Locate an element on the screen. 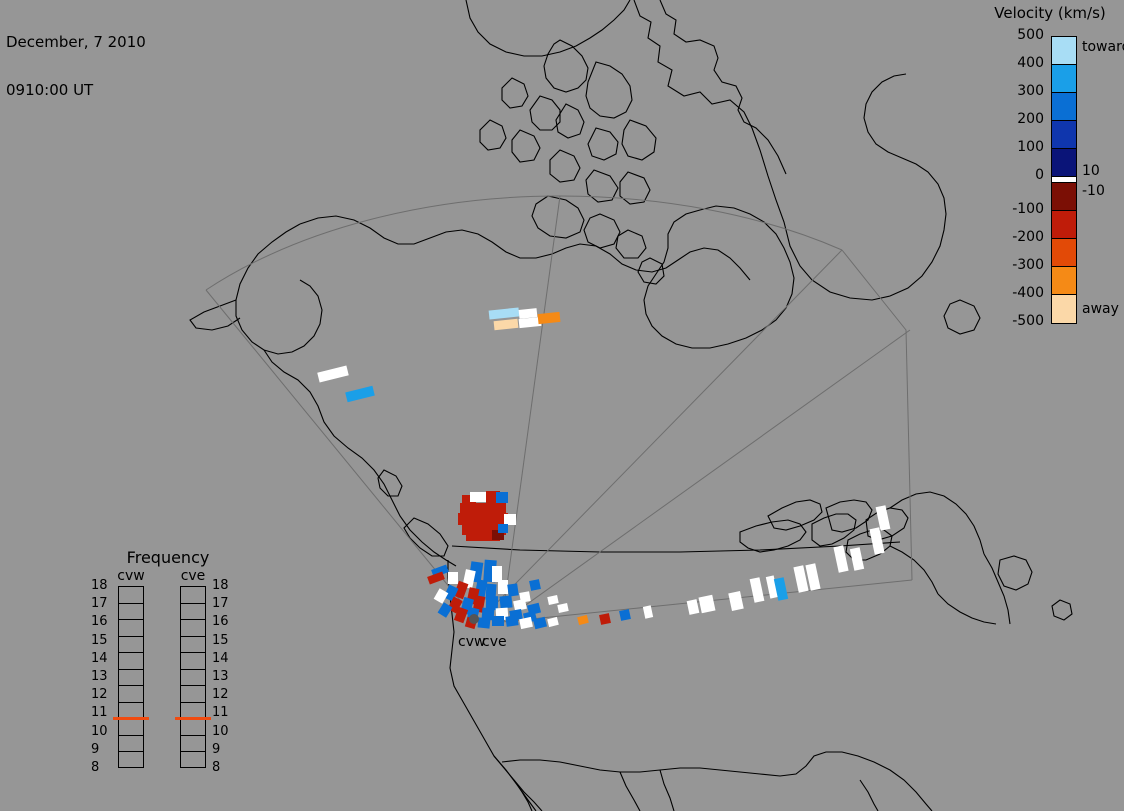  velocity-tick-label: -400 is located at coordinates (1028, 293).